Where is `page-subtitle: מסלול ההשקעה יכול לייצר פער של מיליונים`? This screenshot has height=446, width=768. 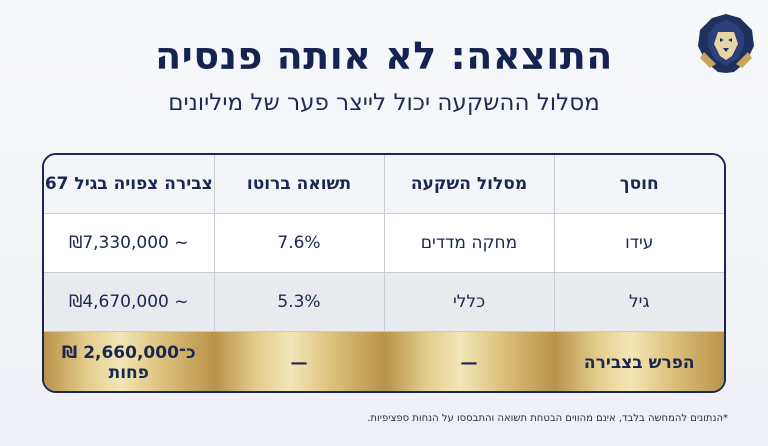
page-subtitle: מסלול ההשקעה יכול לייצר פער של מיליונים is located at coordinates (384, 103).